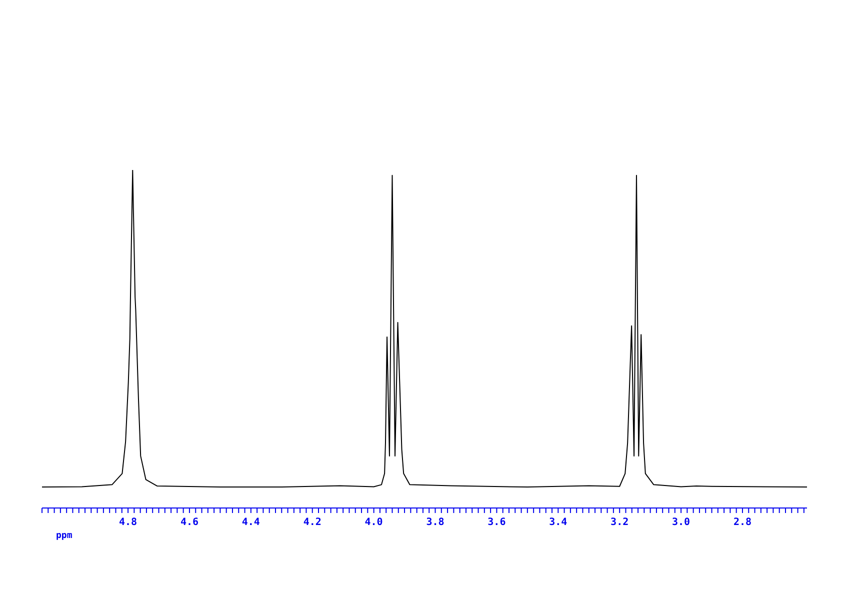 This screenshot has height=596, width=842. What do you see at coordinates (251, 522) in the screenshot?
I see `x-tick-label: 4.4` at bounding box center [251, 522].